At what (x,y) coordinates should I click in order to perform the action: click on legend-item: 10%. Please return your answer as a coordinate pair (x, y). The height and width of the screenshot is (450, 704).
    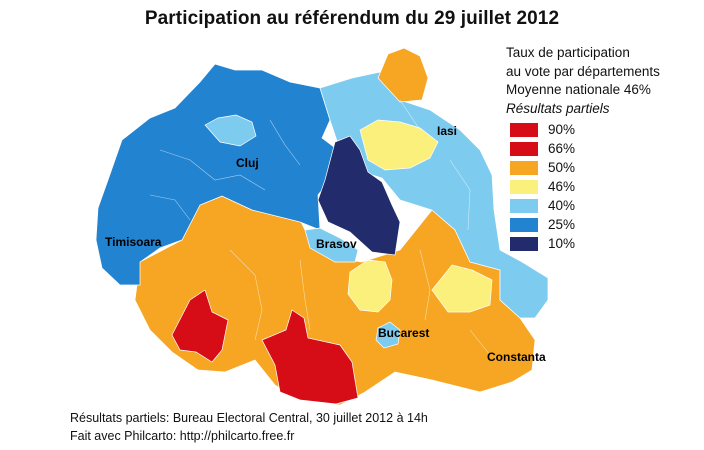
    Looking at the image, I should click on (560, 244).